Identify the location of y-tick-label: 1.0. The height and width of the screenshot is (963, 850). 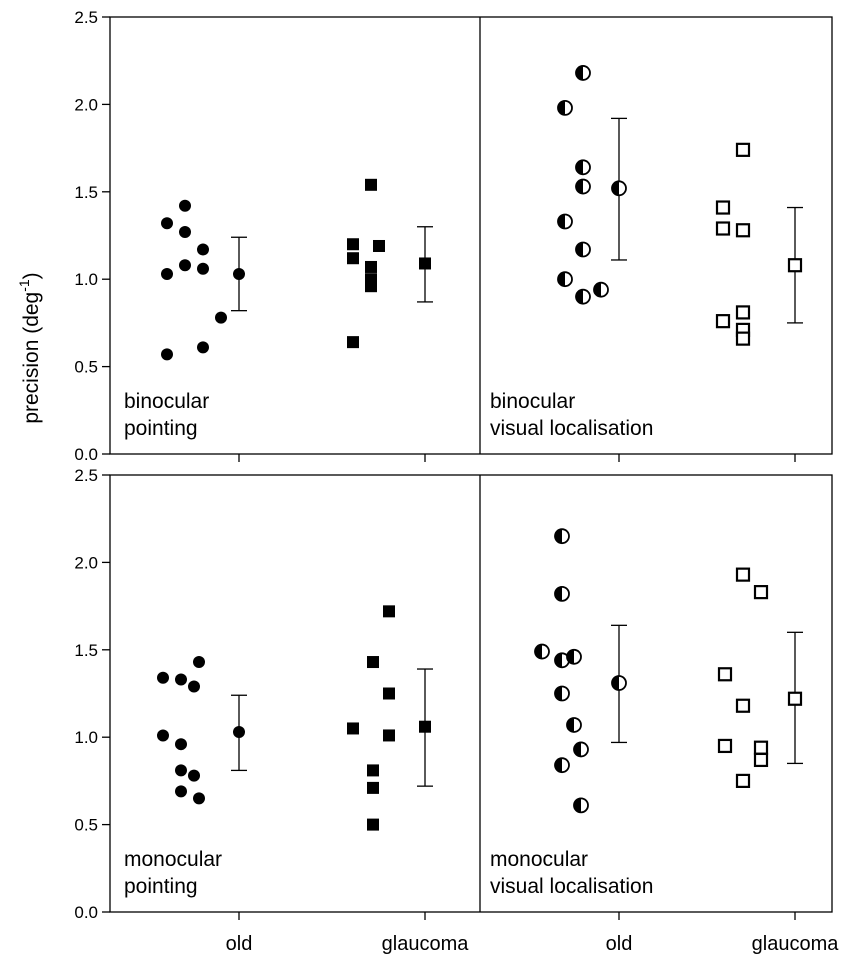
(86, 737).